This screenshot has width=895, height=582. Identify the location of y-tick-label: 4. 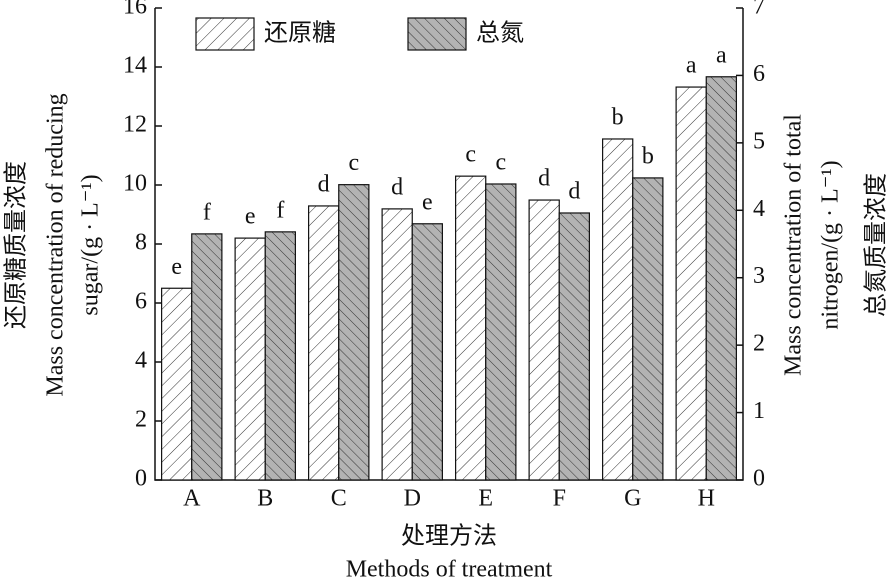
(141, 361).